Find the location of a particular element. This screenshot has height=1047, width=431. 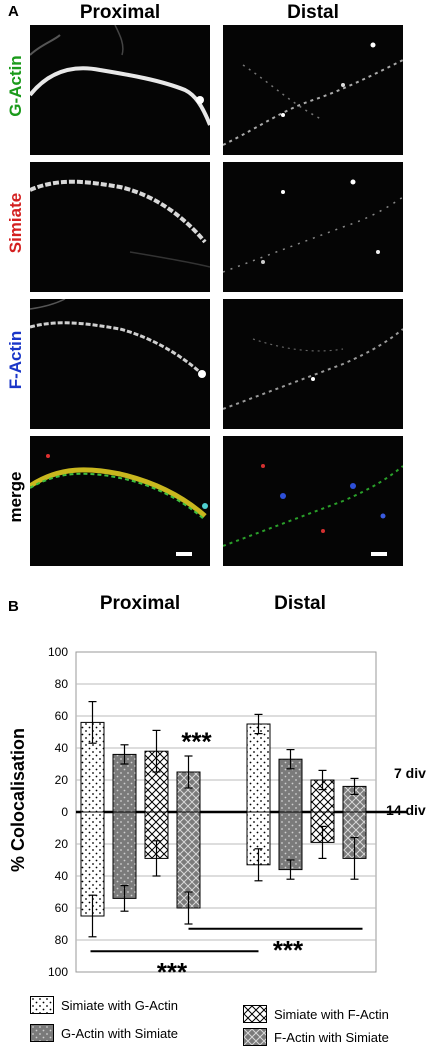

row-label-g-actin: G-Actin is located at coordinates (15, 86).